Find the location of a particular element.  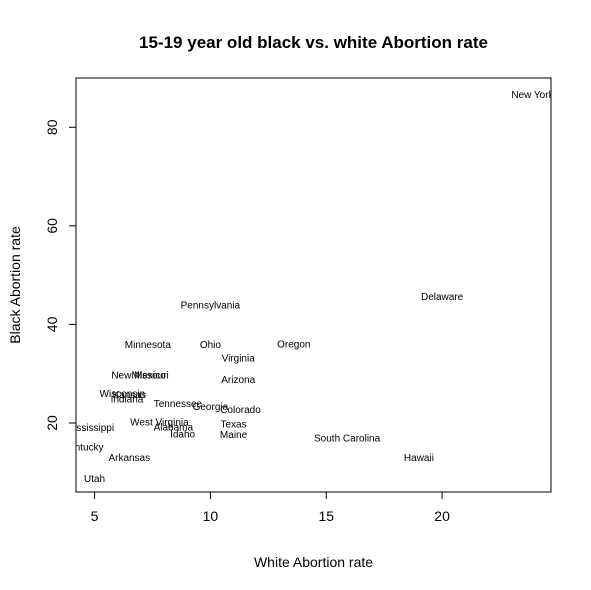

point-label: Maine is located at coordinates (234, 435).